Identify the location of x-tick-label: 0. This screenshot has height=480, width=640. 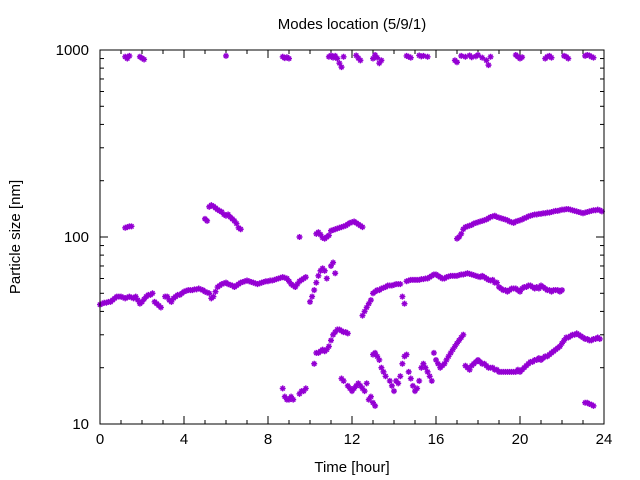
(100, 439).